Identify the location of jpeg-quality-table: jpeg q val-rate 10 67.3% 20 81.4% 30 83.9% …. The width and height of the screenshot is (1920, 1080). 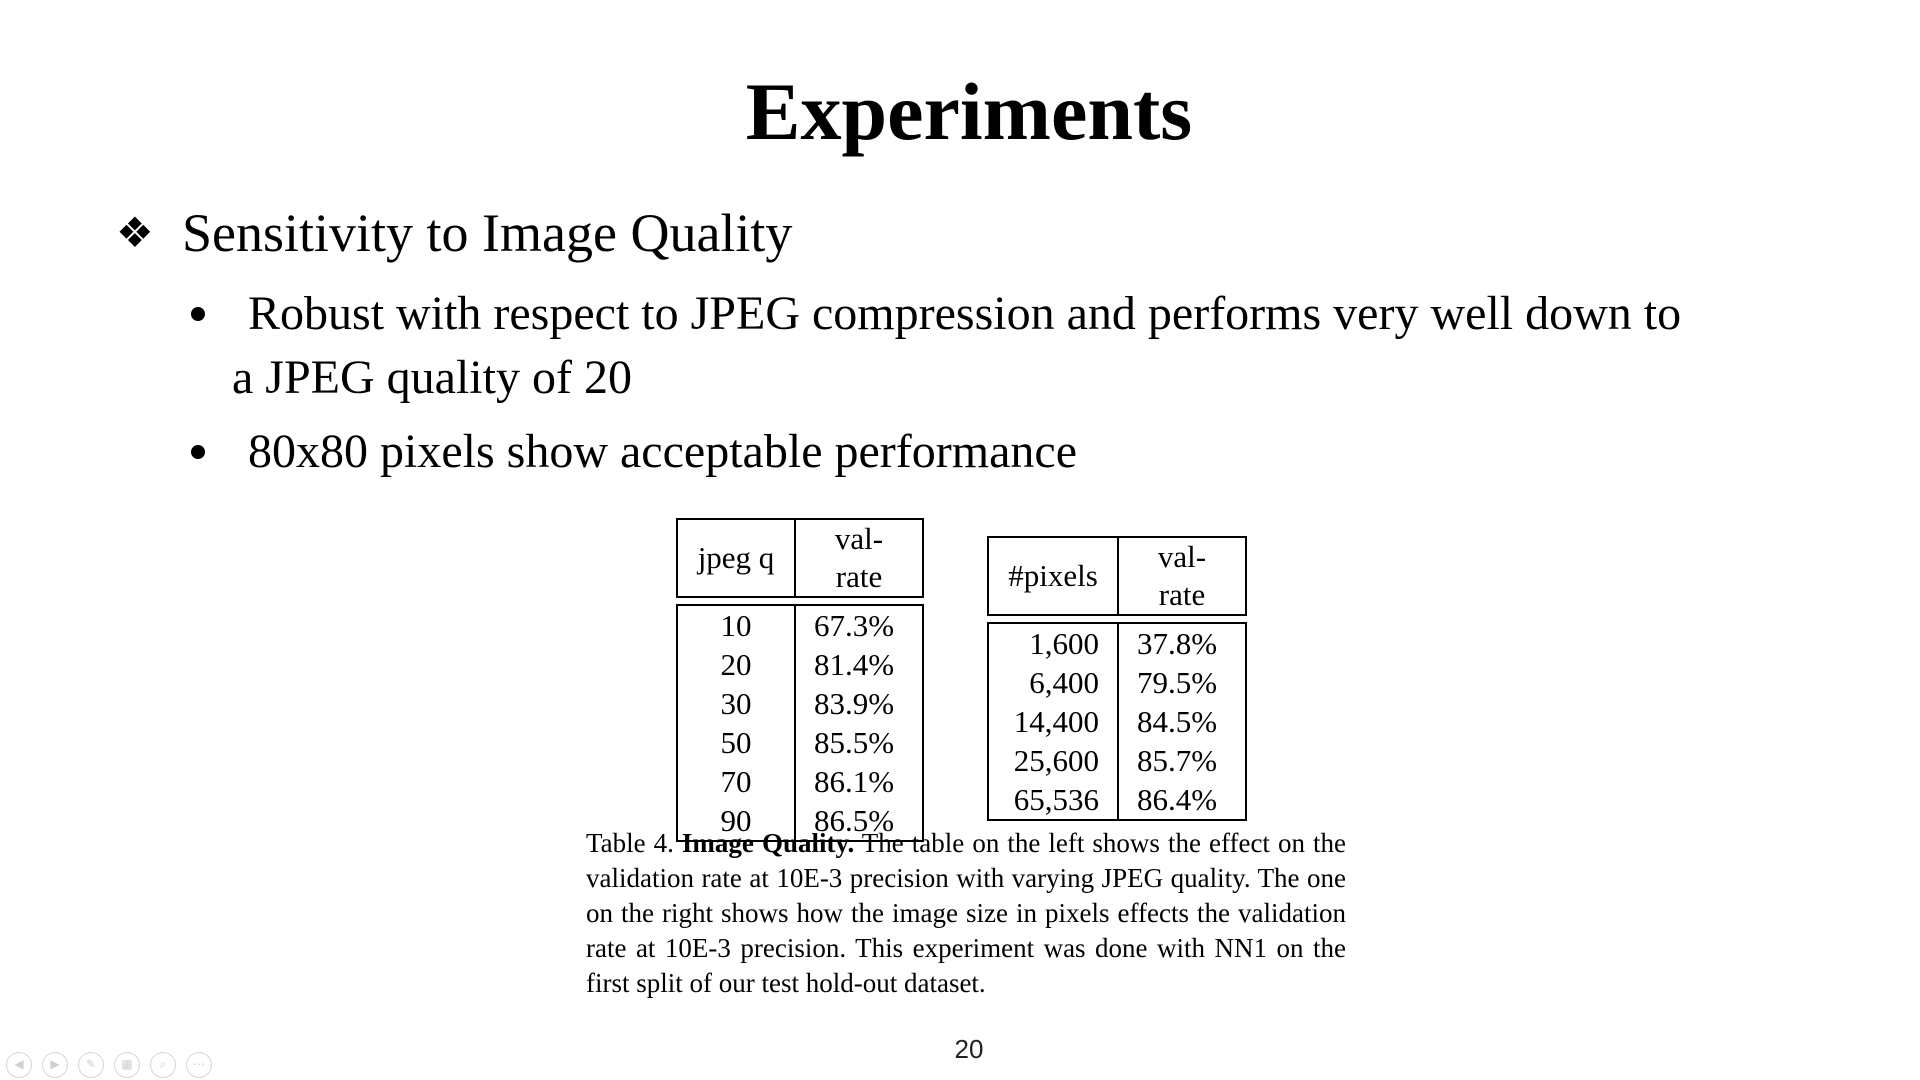
(800, 680).